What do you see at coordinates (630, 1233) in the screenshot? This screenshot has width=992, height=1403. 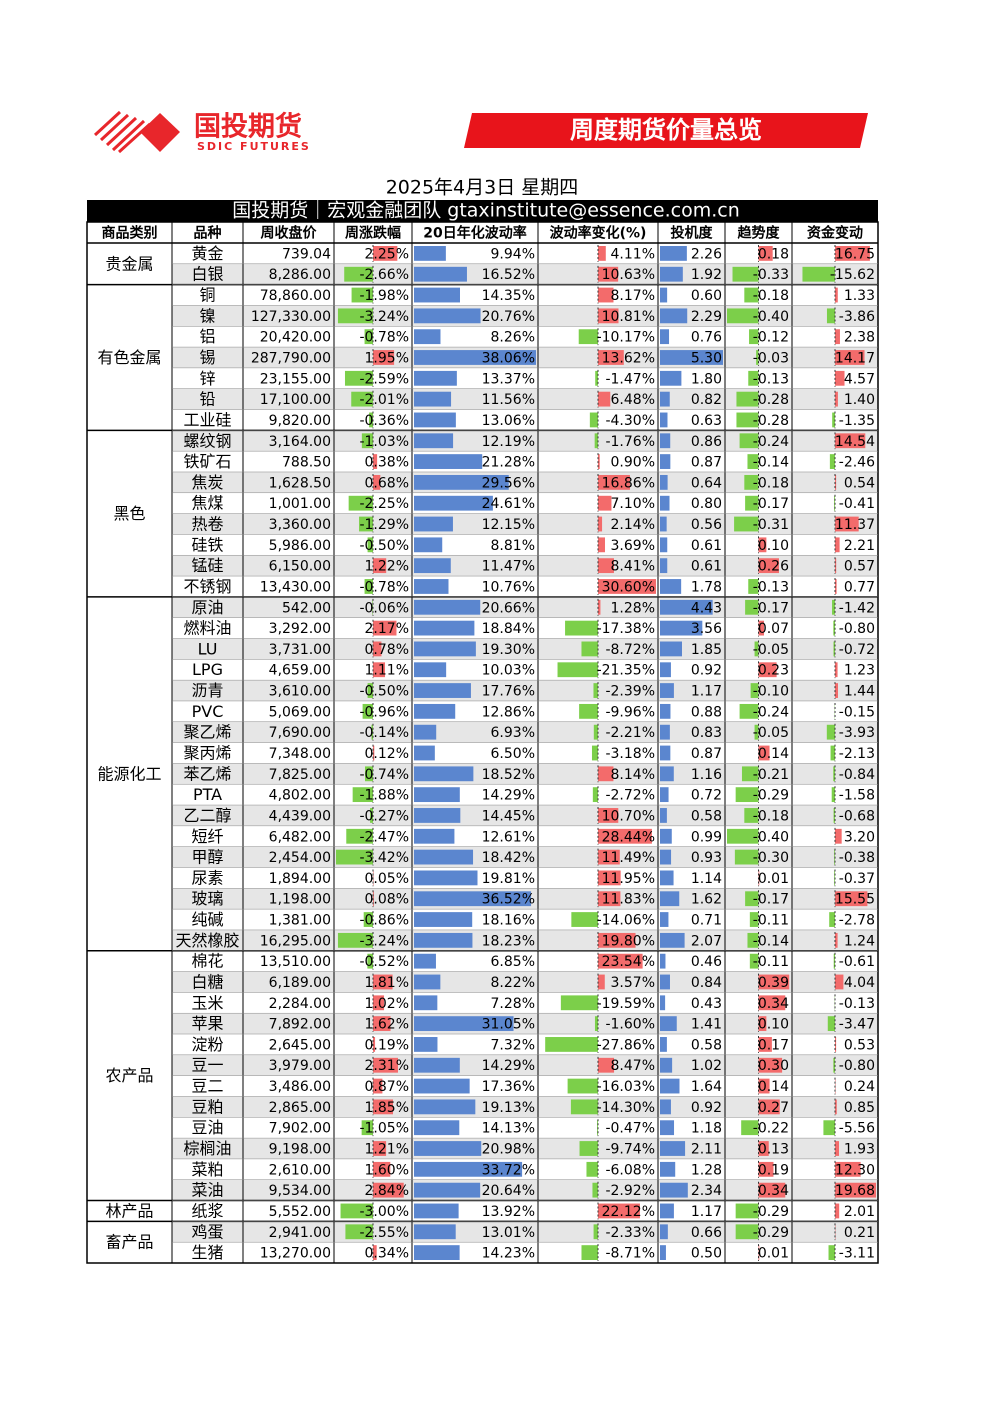 I see `cell: -2.33%` at bounding box center [630, 1233].